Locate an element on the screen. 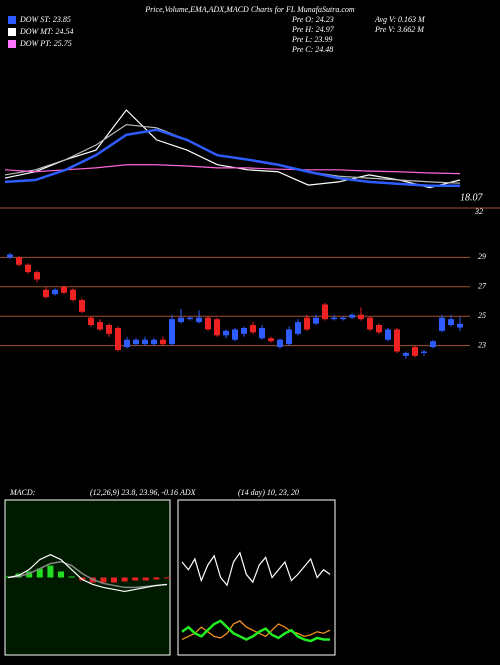 The width and height of the screenshot is (500, 665). legend-label: DOW PT: 25.75 is located at coordinates (45, 43).